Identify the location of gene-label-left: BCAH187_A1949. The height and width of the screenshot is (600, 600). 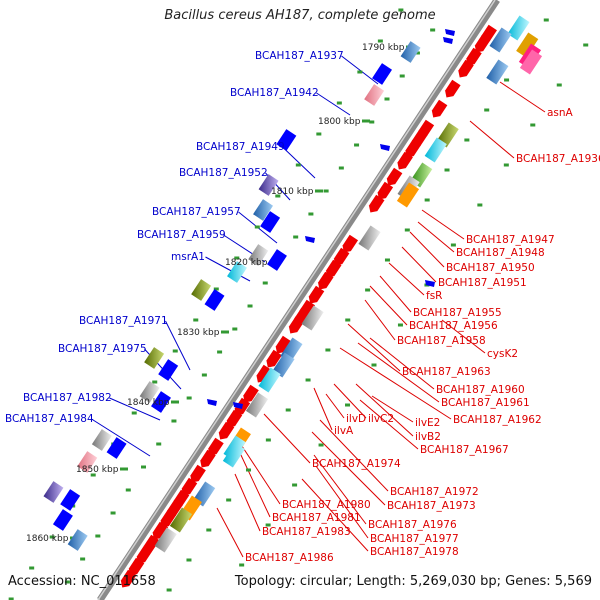
(240, 147).